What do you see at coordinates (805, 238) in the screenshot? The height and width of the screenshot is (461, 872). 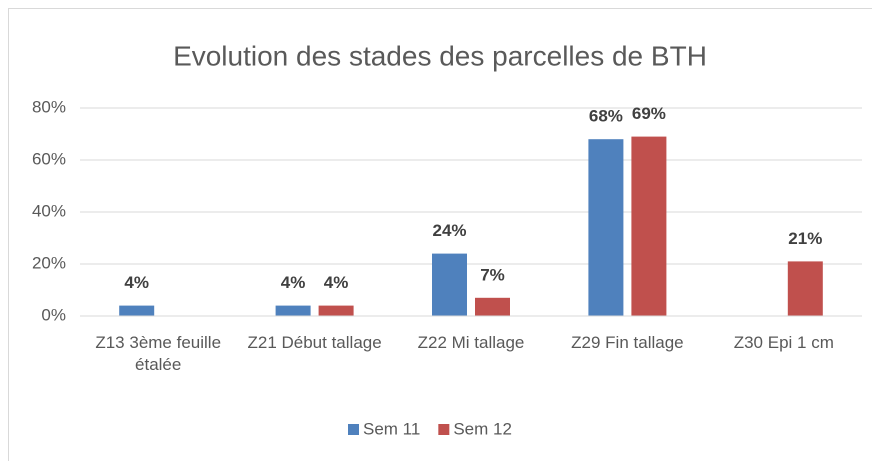 I see `data-label: 21%` at bounding box center [805, 238].